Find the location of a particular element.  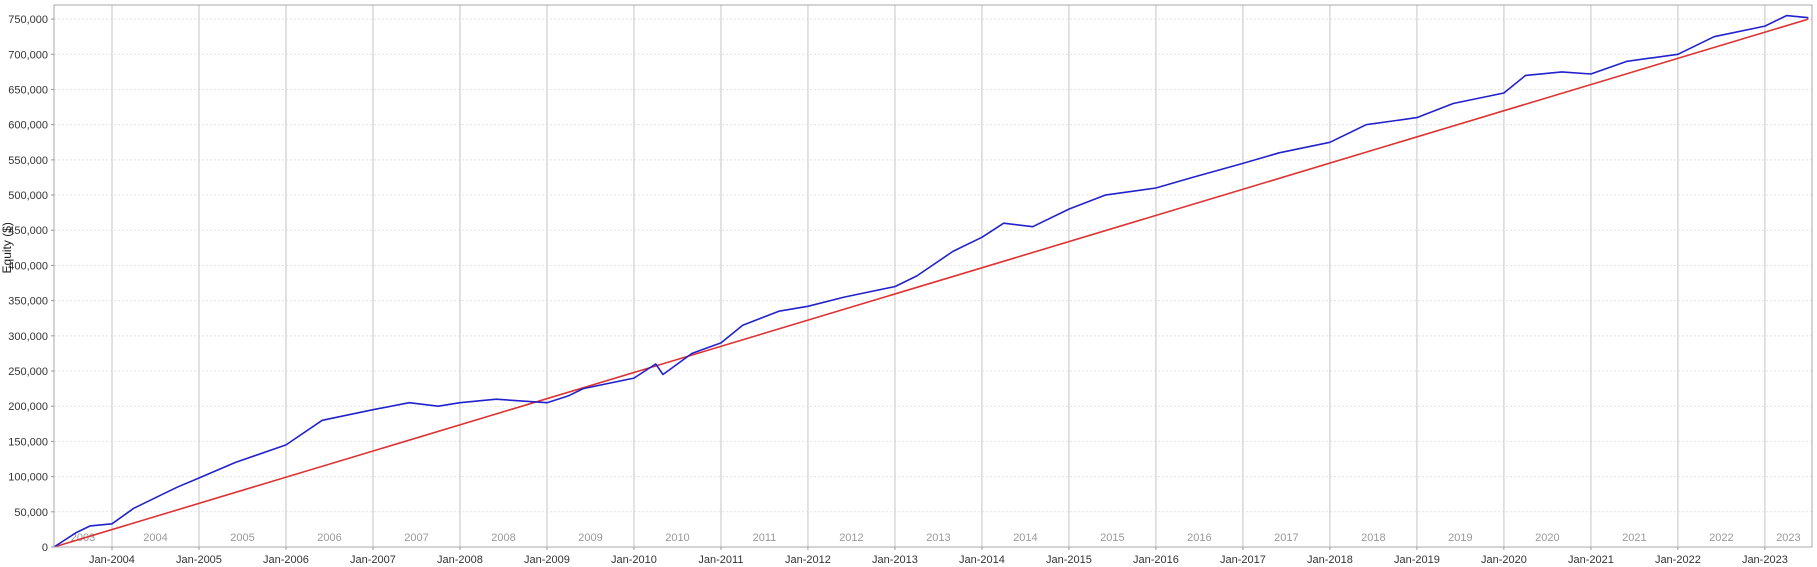

year-label: 2011 is located at coordinates (765, 538).